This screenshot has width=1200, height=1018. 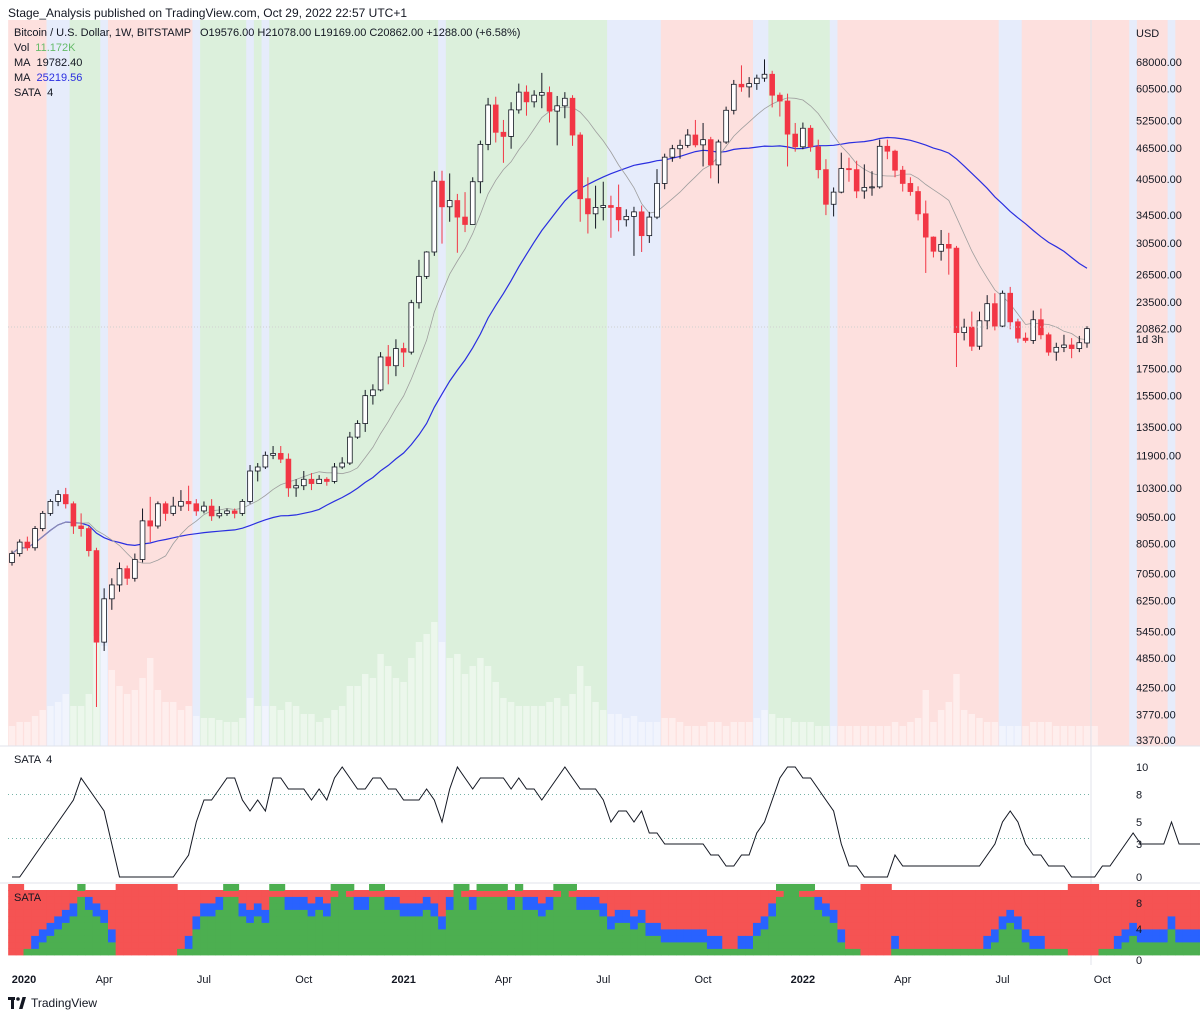 What do you see at coordinates (48, 63) in the screenshot?
I see `legend-ma-fast: MA 19782.40` at bounding box center [48, 63].